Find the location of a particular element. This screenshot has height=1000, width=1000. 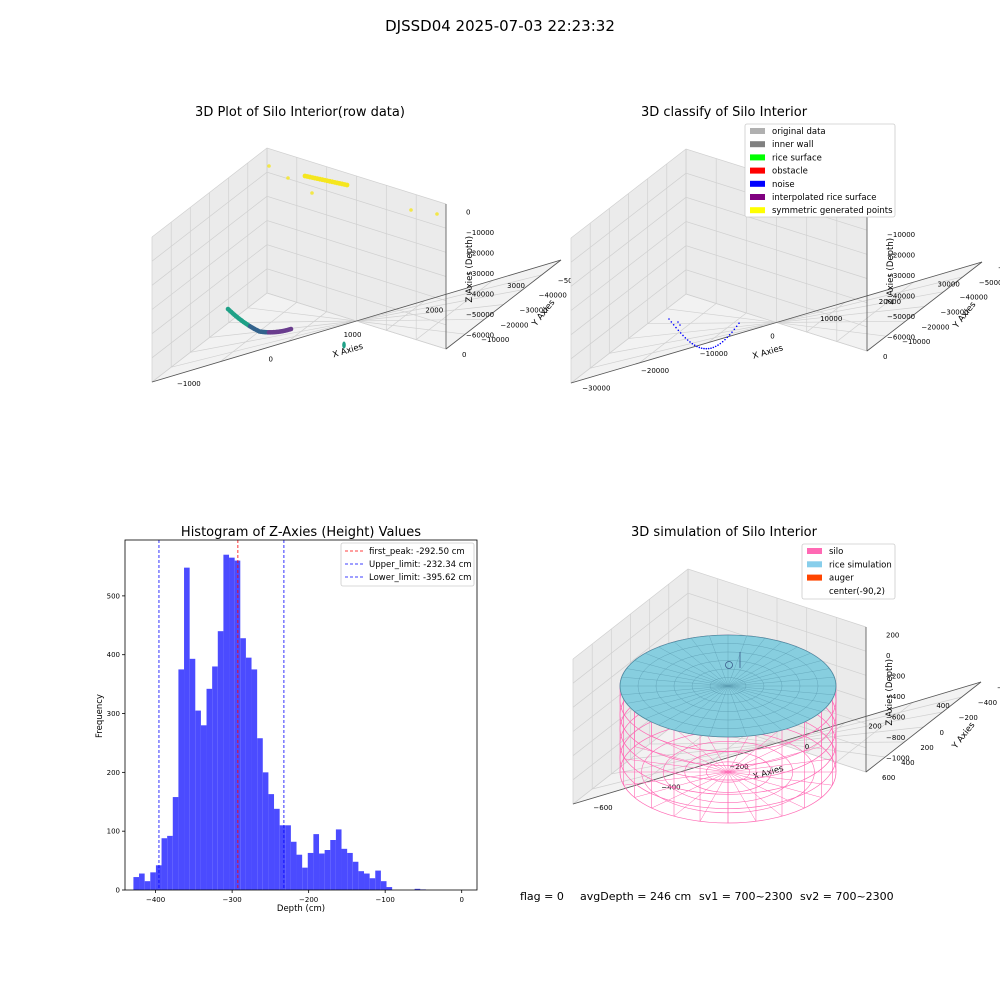

p4-y-tick-label: −400 is located at coordinates (987, 703).